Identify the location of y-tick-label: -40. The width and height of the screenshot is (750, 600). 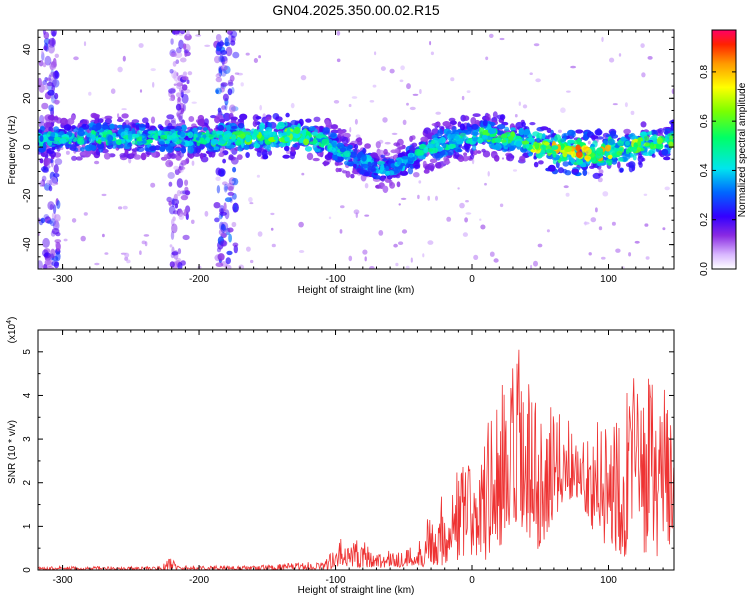
(27, 244).